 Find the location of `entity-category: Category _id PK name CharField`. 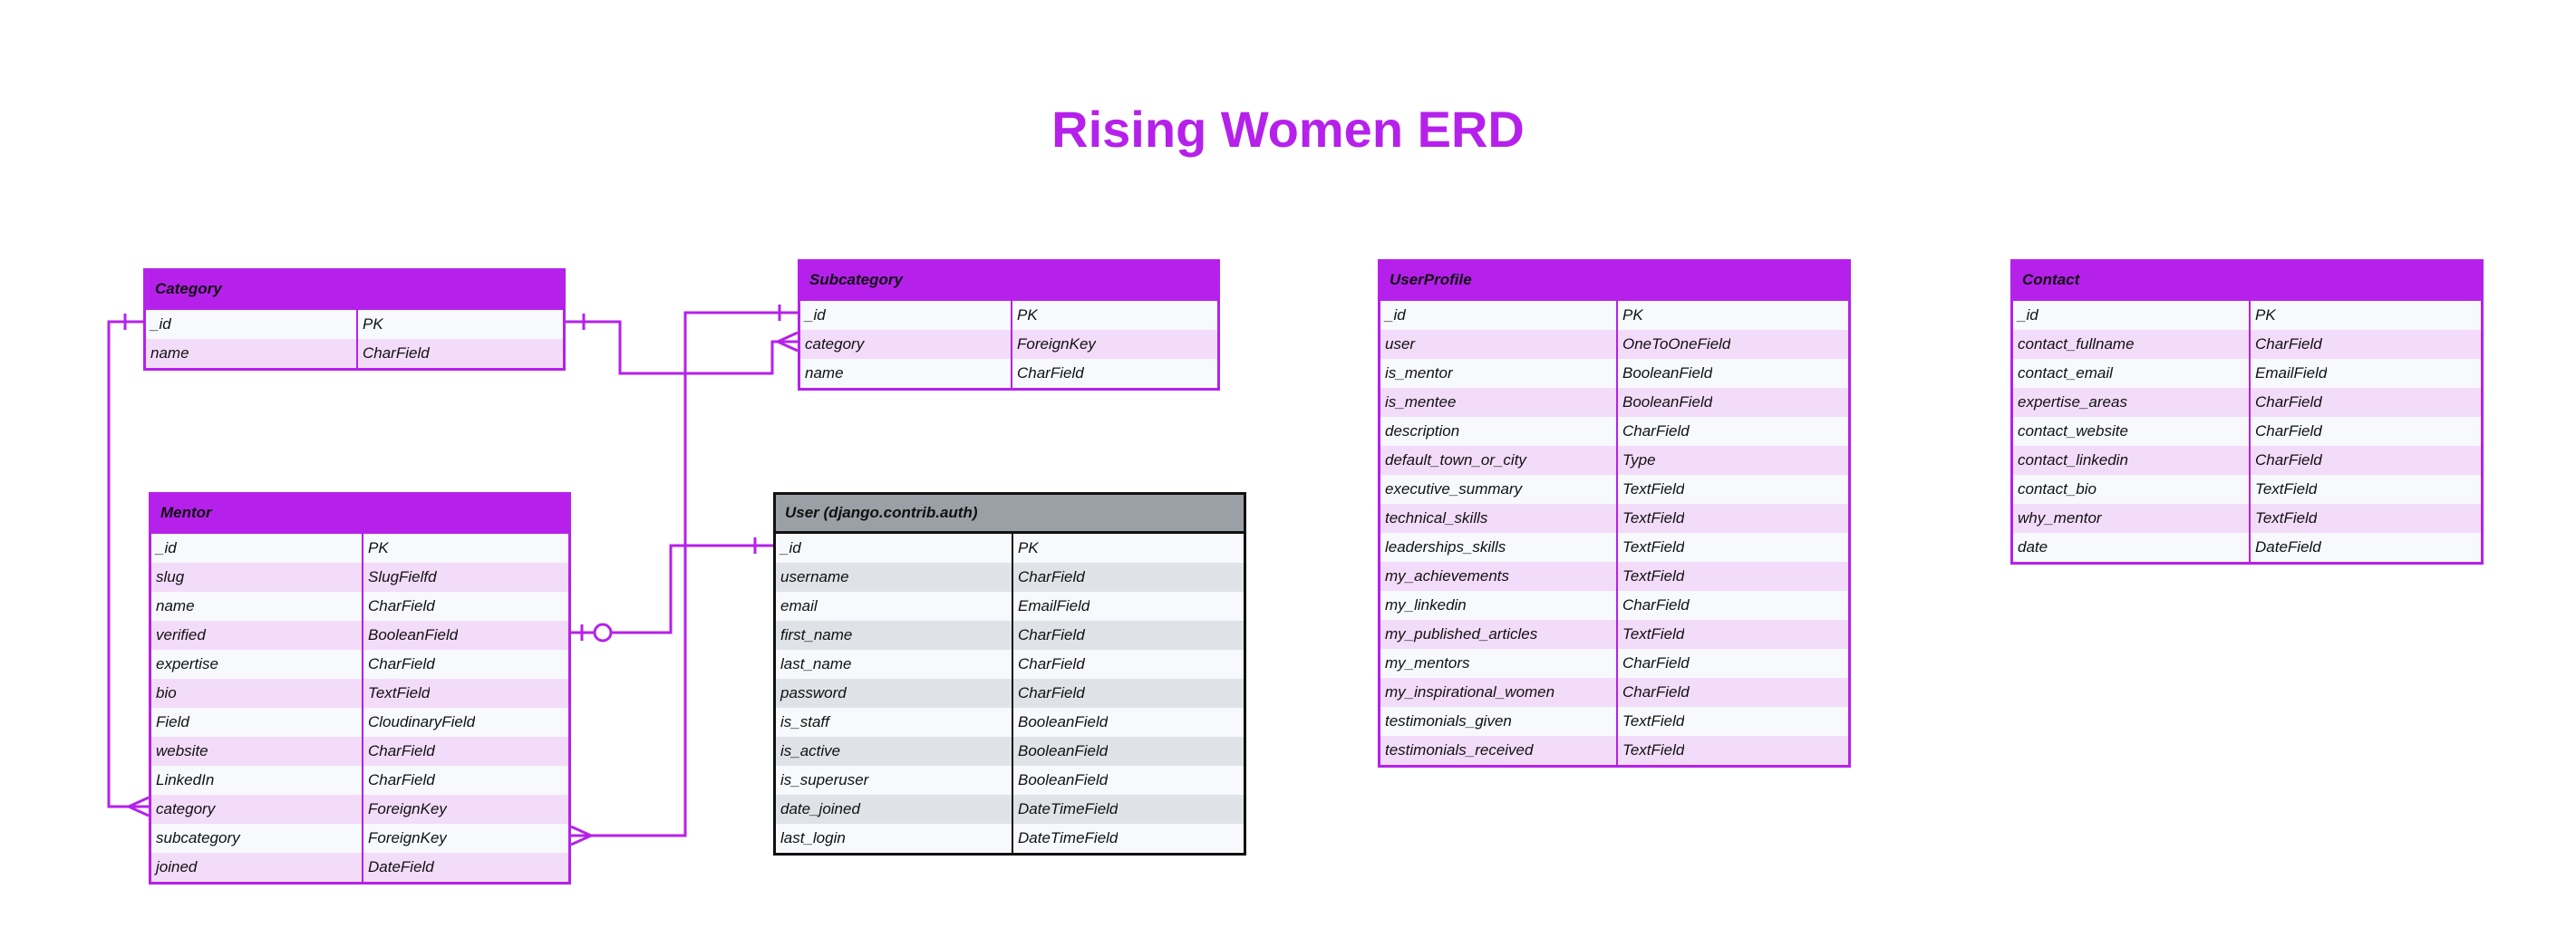

entity-category: Category _id PK name CharField is located at coordinates (354, 319).